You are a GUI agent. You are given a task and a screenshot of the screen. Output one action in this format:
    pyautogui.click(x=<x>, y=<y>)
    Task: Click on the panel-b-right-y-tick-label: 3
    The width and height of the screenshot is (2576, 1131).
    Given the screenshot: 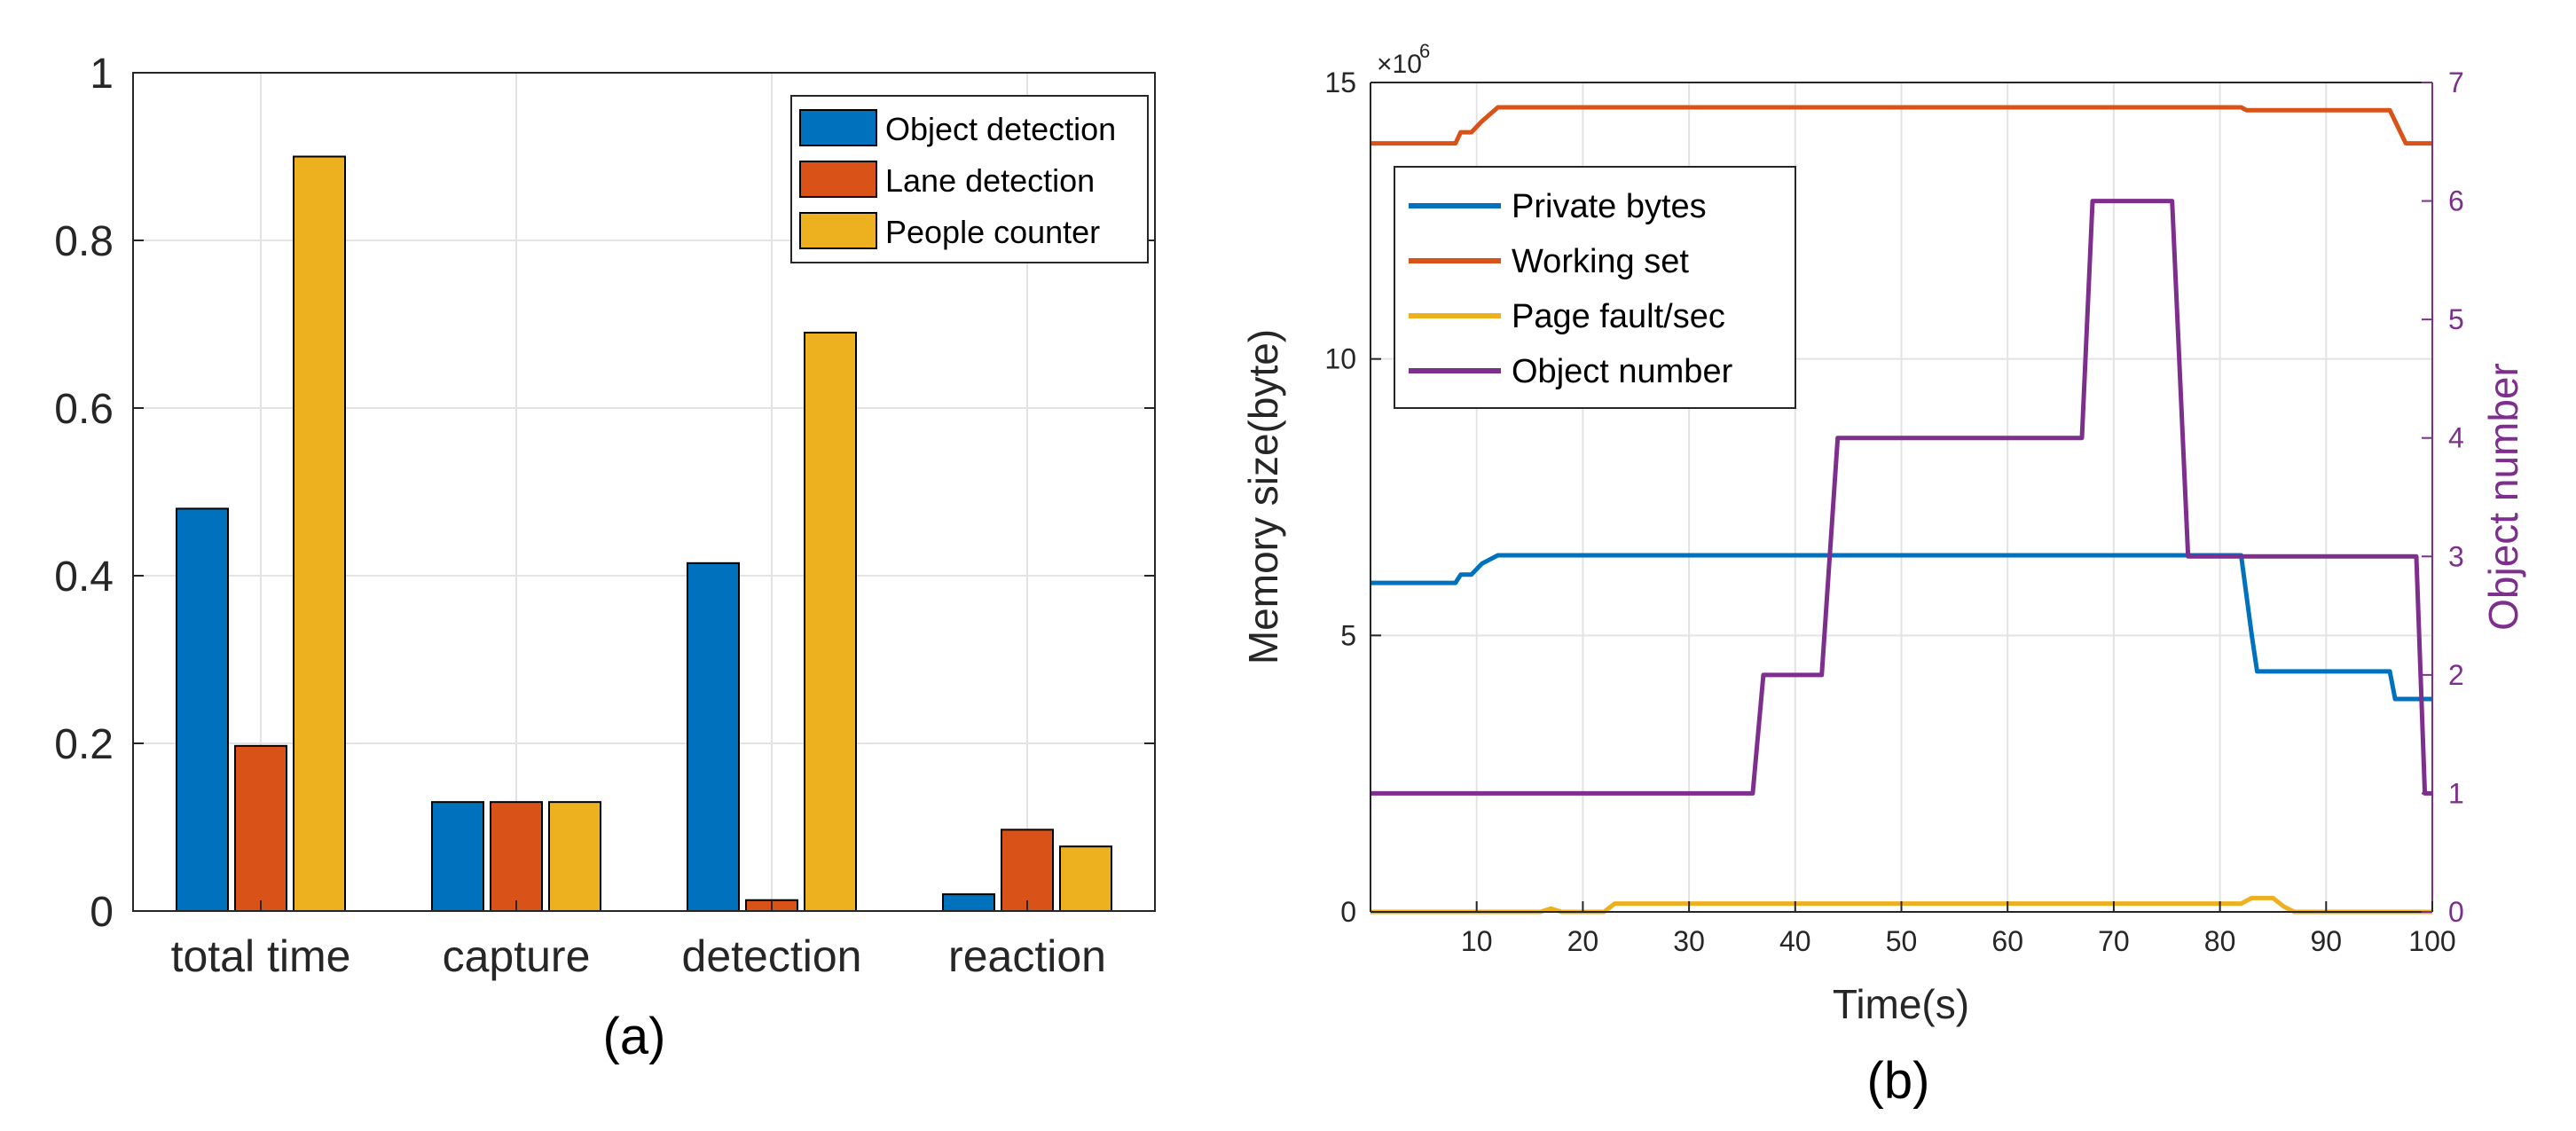 What is the action you would take?
    pyautogui.click(x=2456, y=556)
    